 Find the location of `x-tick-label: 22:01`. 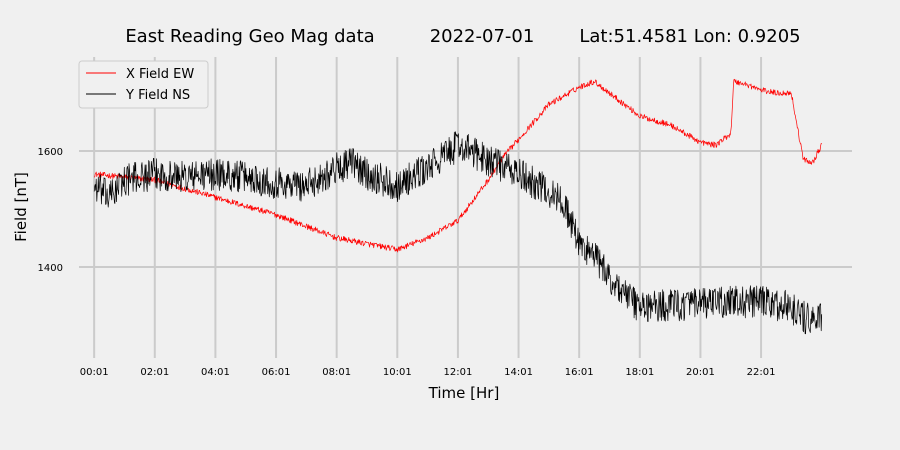

x-tick-label: 22:01 is located at coordinates (761, 372).